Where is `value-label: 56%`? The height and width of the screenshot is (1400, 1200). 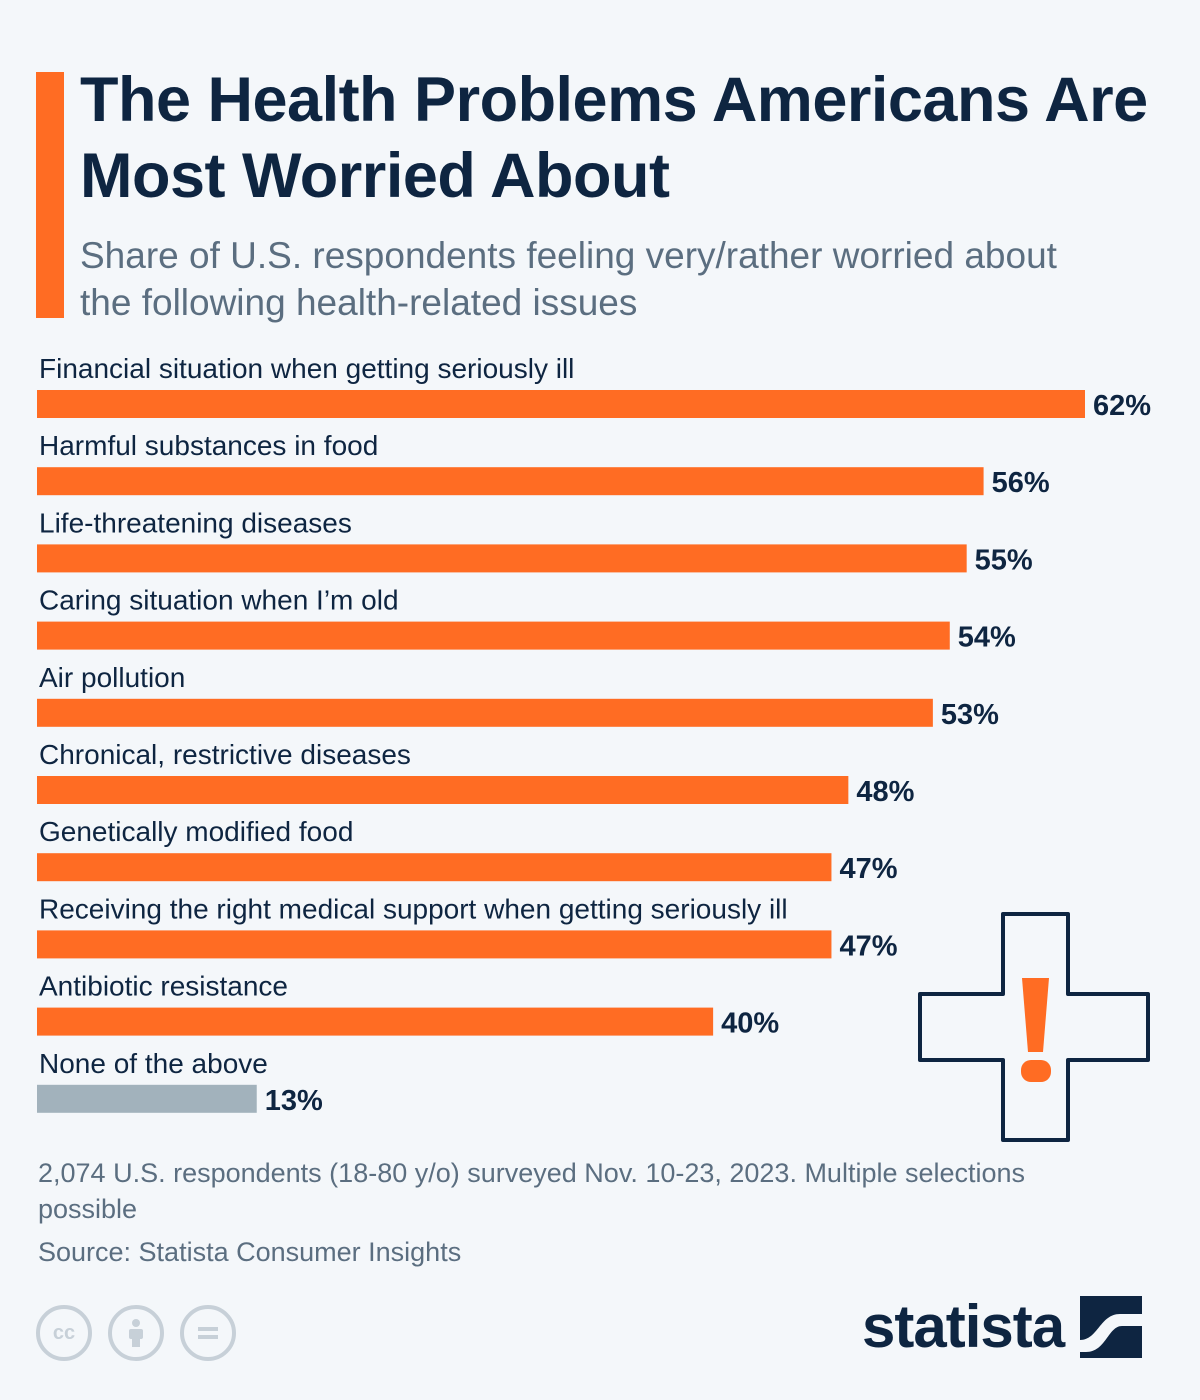 value-label: 56% is located at coordinates (1021, 483).